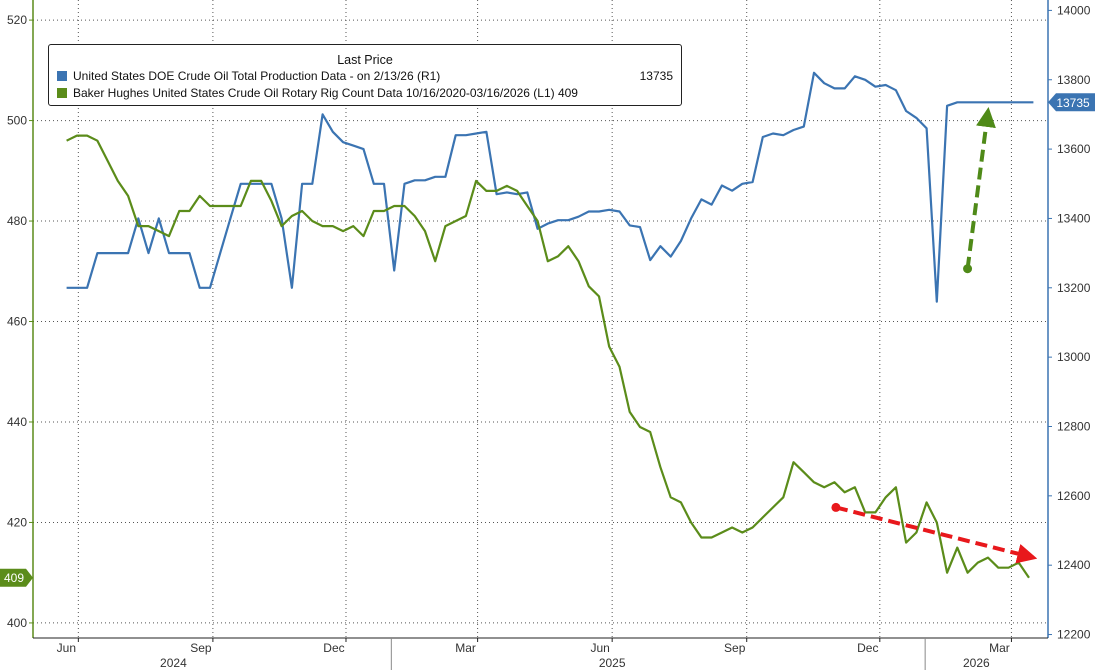  What do you see at coordinates (936, 534) in the screenshot?
I see `red-trend-arrow` at bounding box center [936, 534].